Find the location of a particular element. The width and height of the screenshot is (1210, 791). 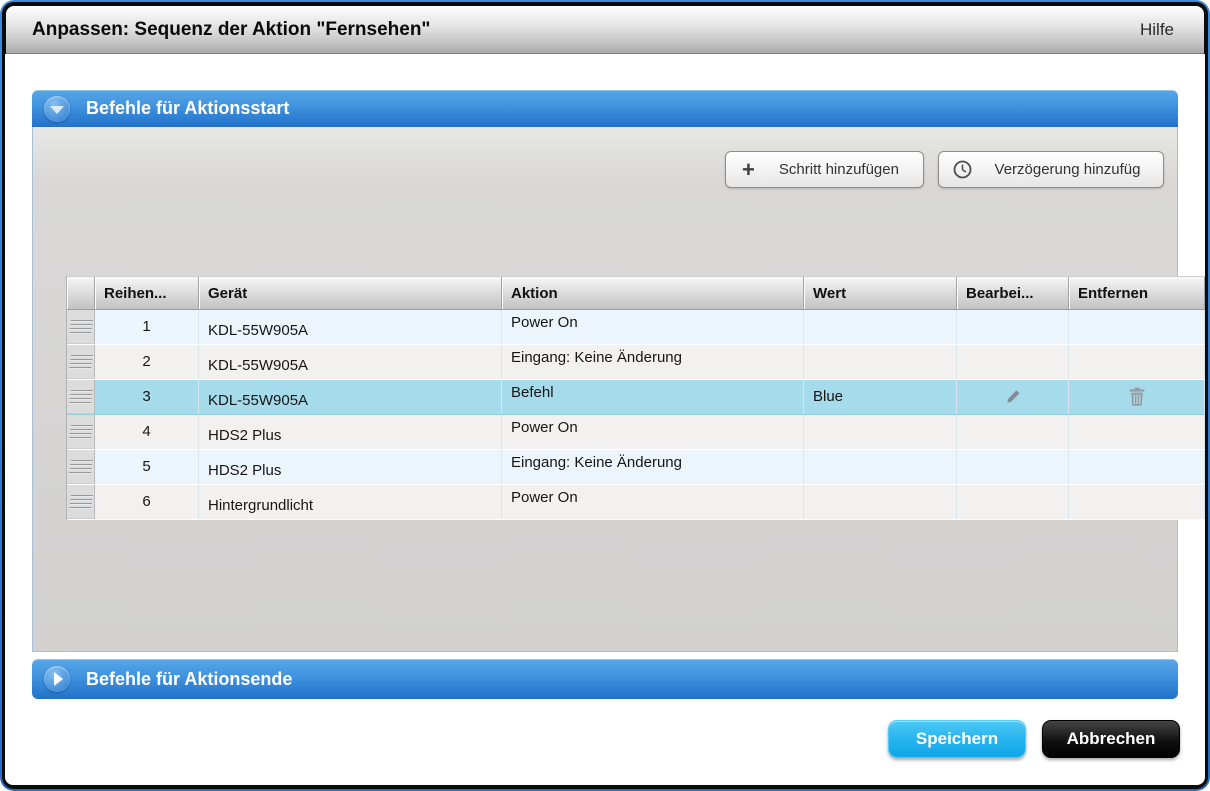

add-delay-label: Verzögerung hinzufüg is located at coordinates (1067, 169).